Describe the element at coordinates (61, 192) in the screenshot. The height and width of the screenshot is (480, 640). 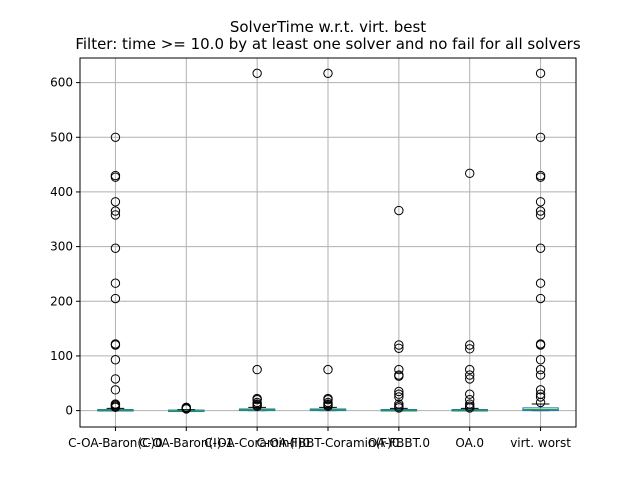
I see `y-tick-label: 400` at that location.